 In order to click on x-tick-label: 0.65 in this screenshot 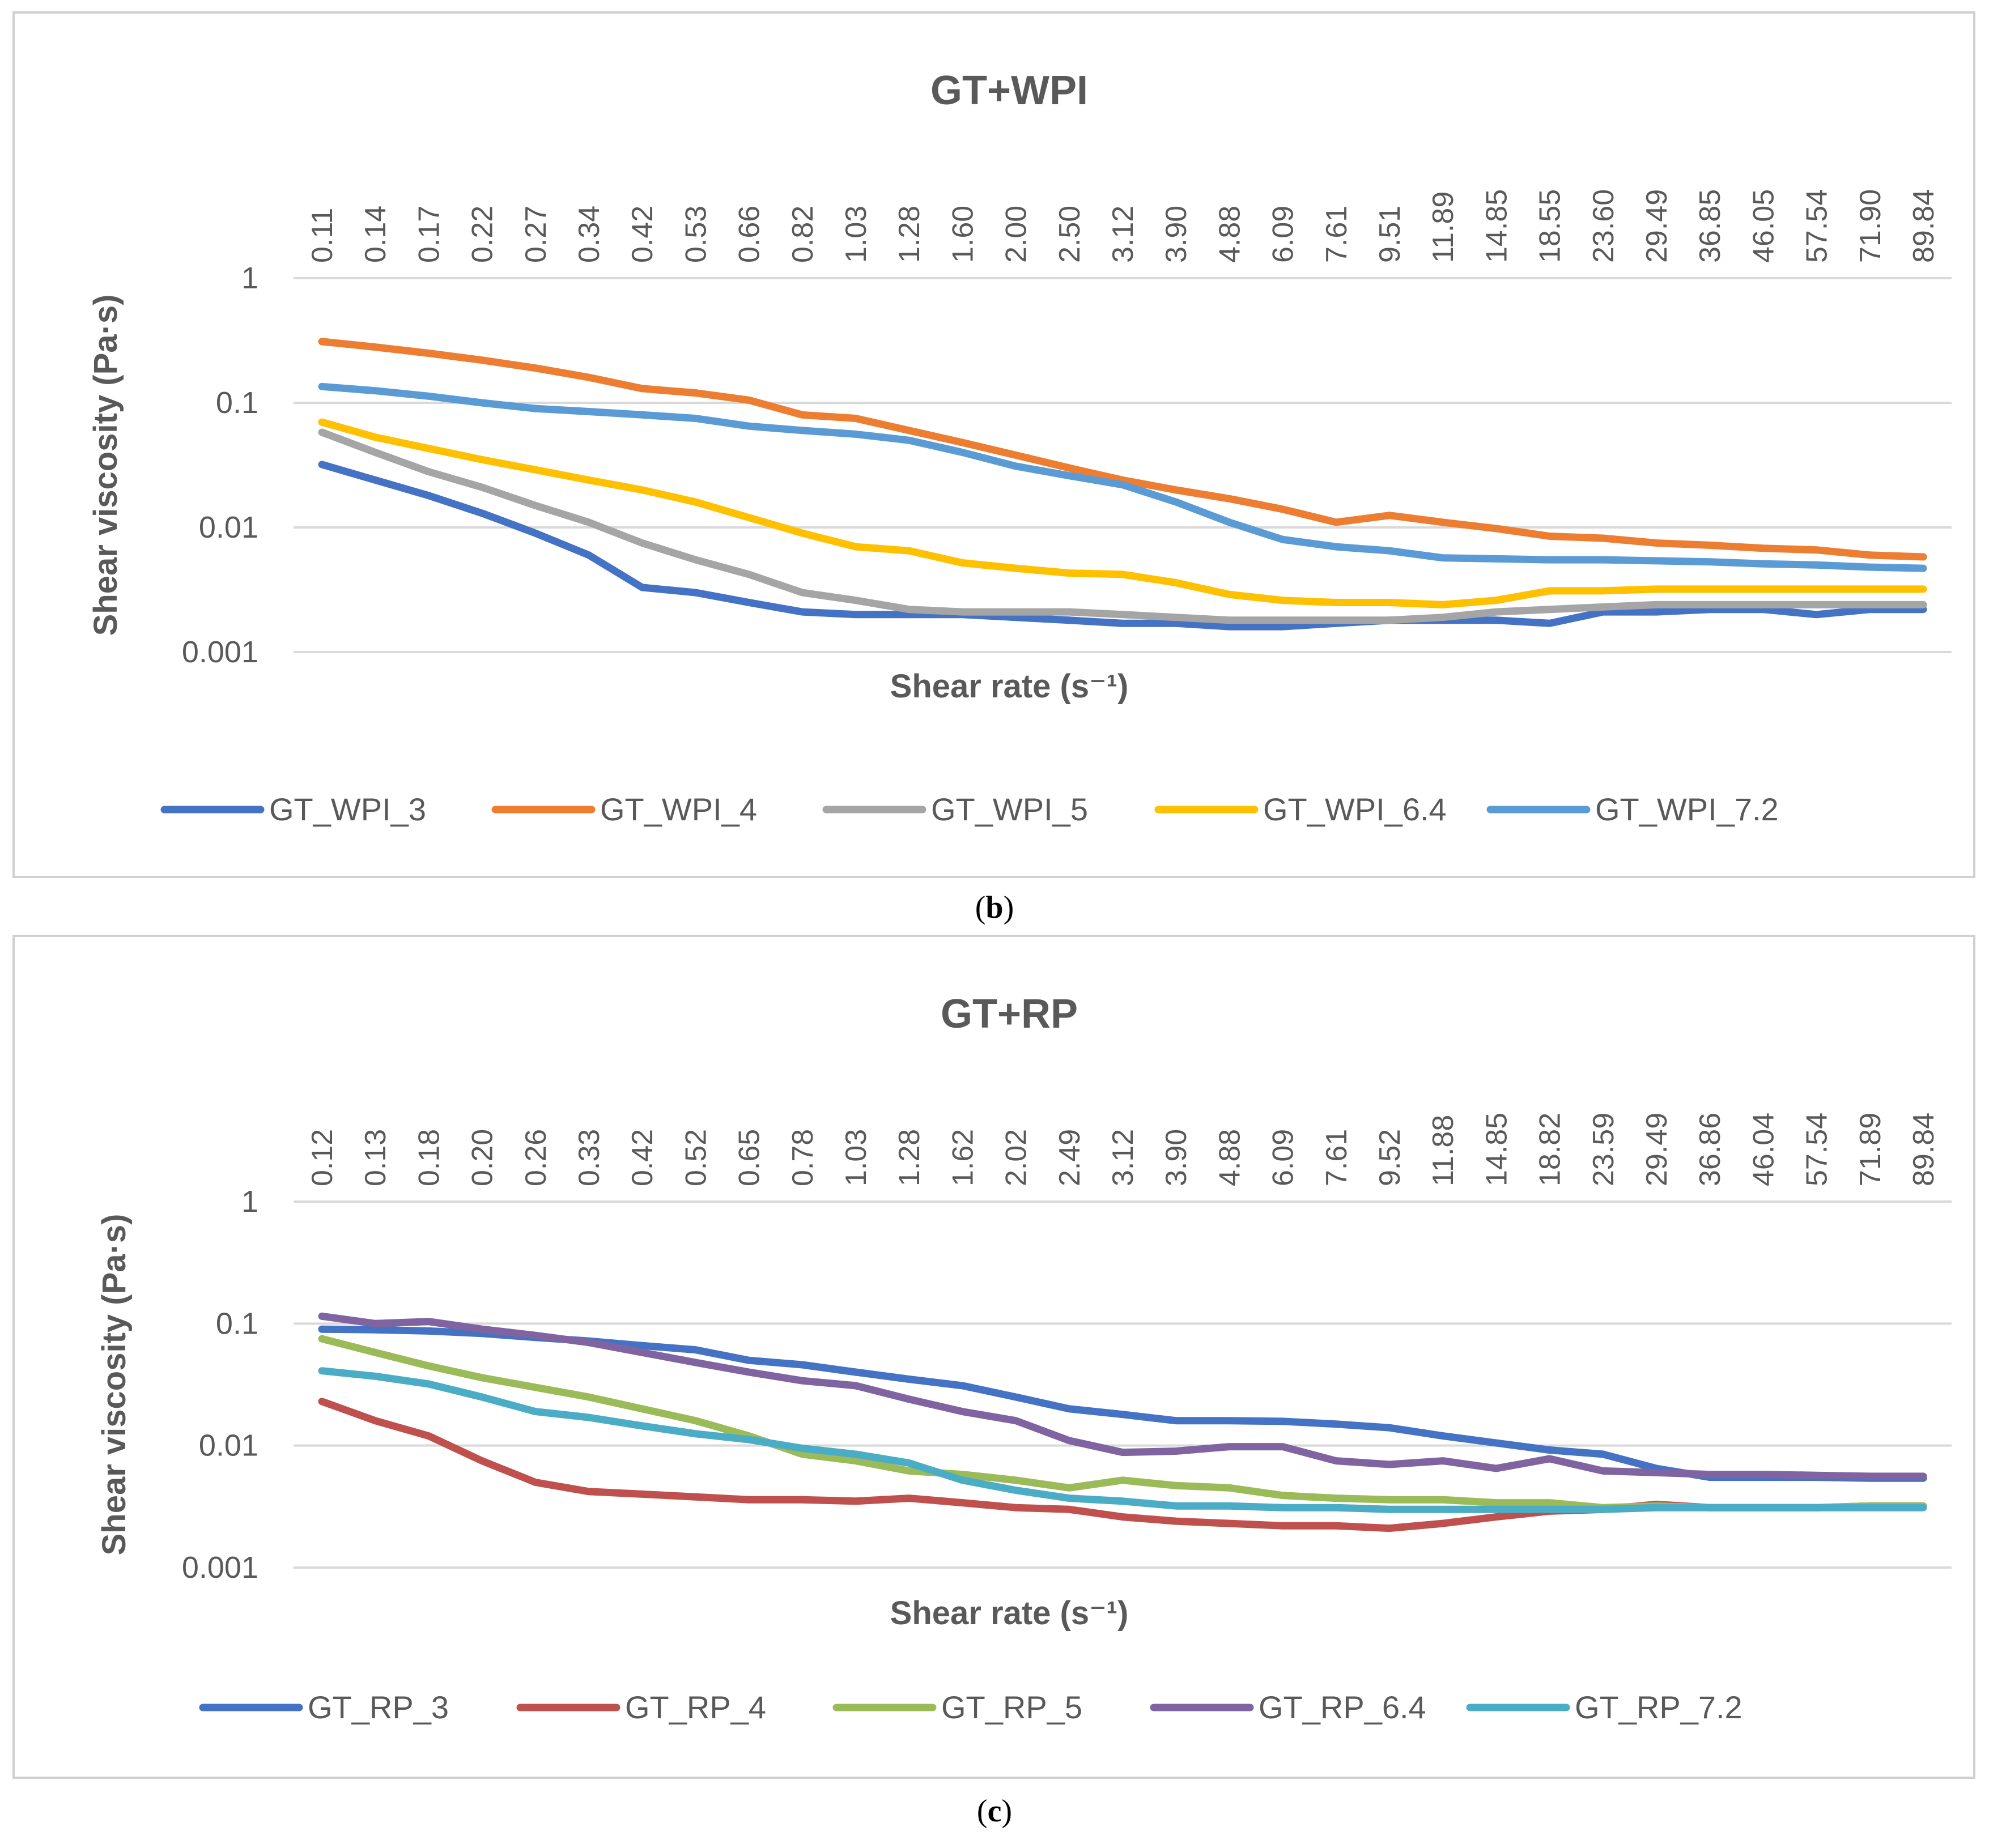, I will do `click(749, 1157)`.